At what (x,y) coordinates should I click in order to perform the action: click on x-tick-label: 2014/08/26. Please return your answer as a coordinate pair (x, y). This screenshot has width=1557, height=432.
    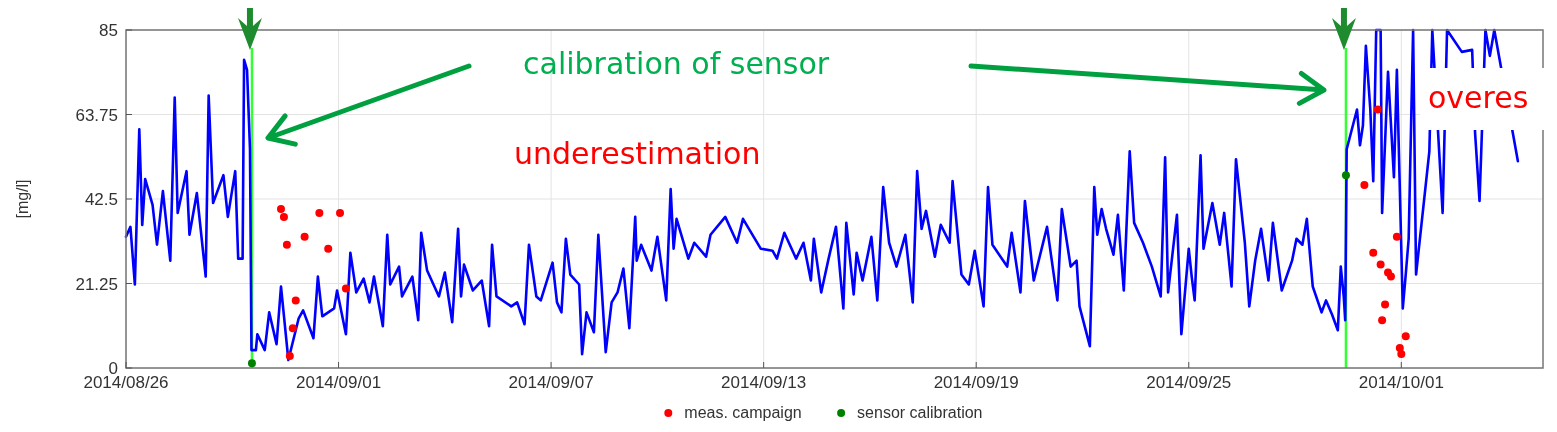
    Looking at the image, I should click on (126, 382).